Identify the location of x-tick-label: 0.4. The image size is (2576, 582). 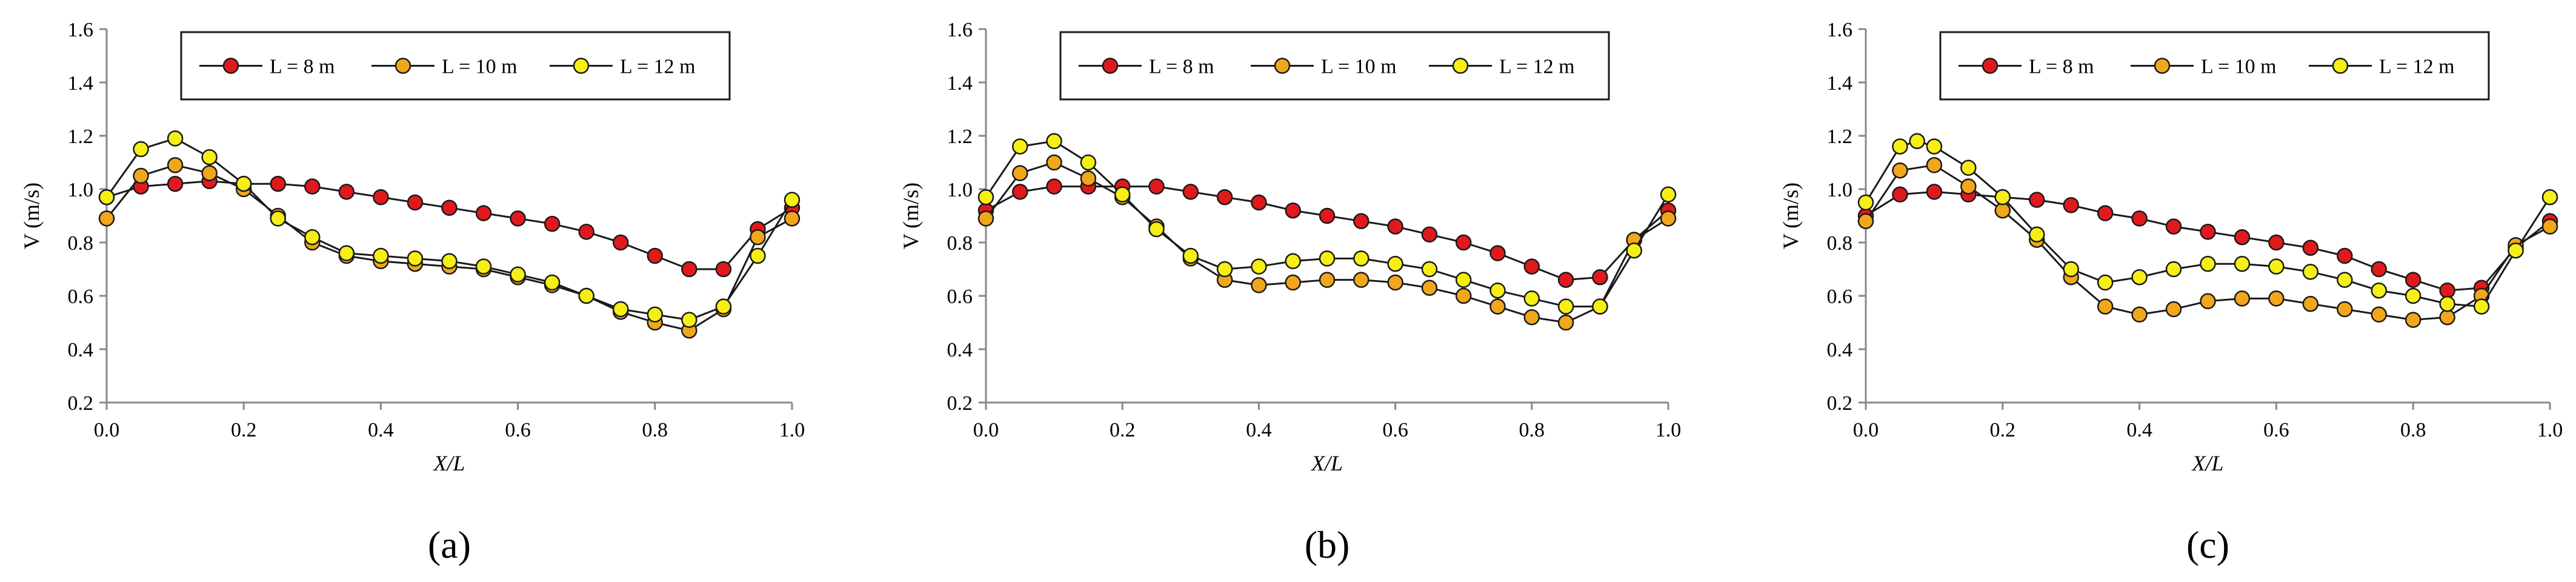
(2139, 430).